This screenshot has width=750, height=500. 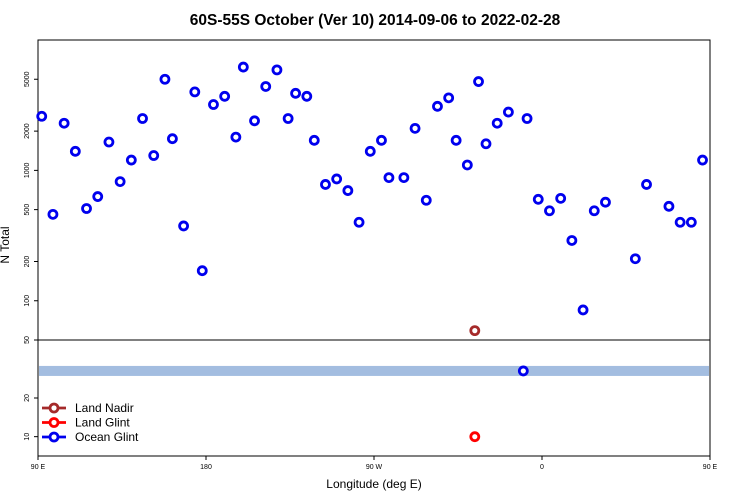 What do you see at coordinates (499, 404) in the screenshot?
I see `lower-data-points` at bounding box center [499, 404].